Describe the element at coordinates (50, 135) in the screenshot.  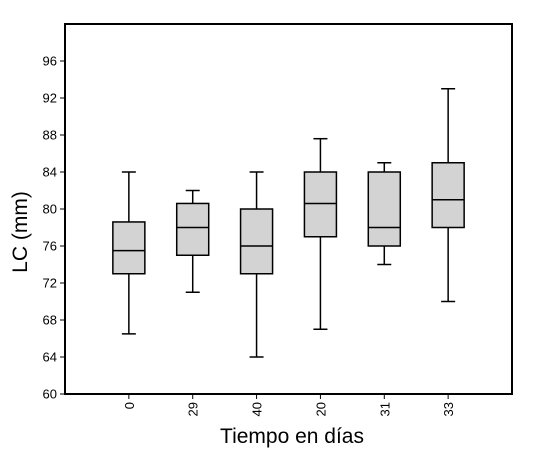
I see `y-tick-label: 88` at that location.